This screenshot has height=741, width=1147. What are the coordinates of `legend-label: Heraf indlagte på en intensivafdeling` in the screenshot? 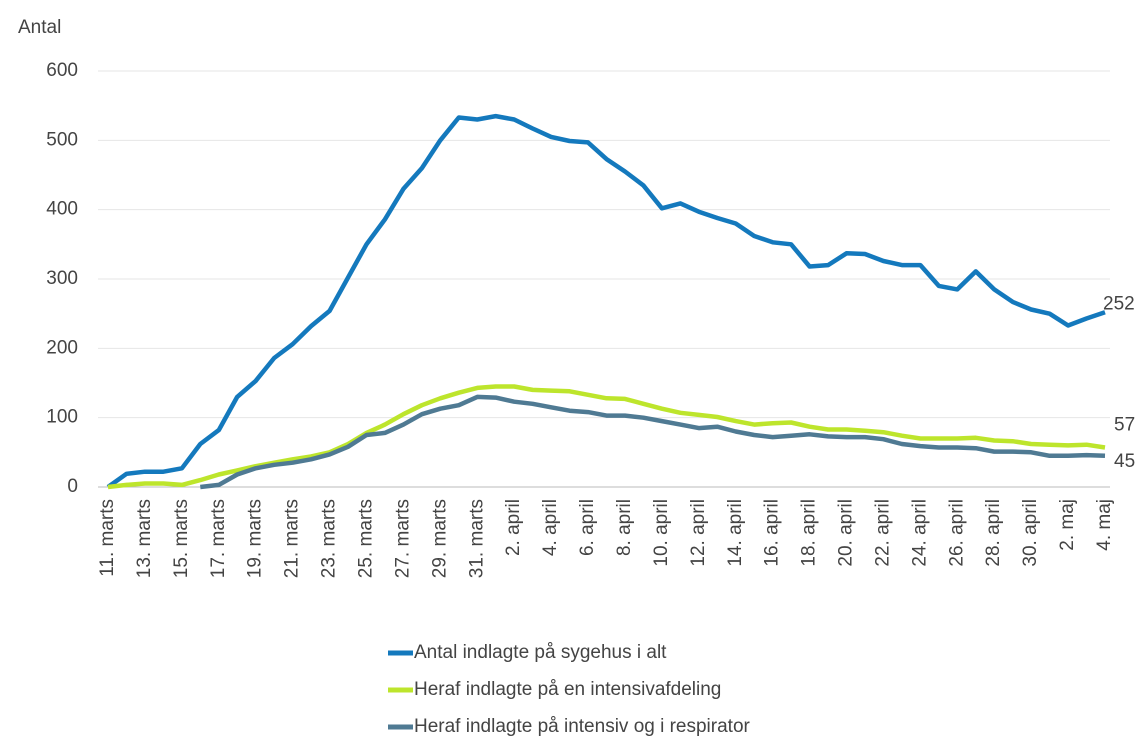 It's located at (567, 689).